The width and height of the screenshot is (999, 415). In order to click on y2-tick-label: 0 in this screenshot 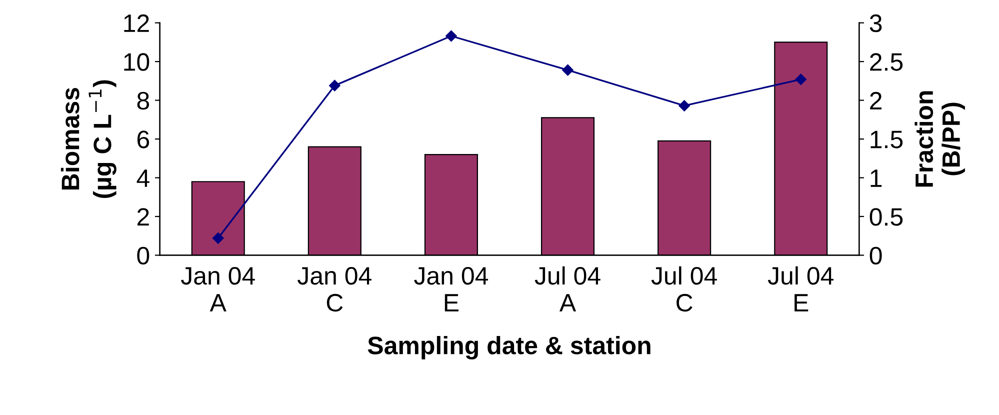, I will do `click(876, 255)`.